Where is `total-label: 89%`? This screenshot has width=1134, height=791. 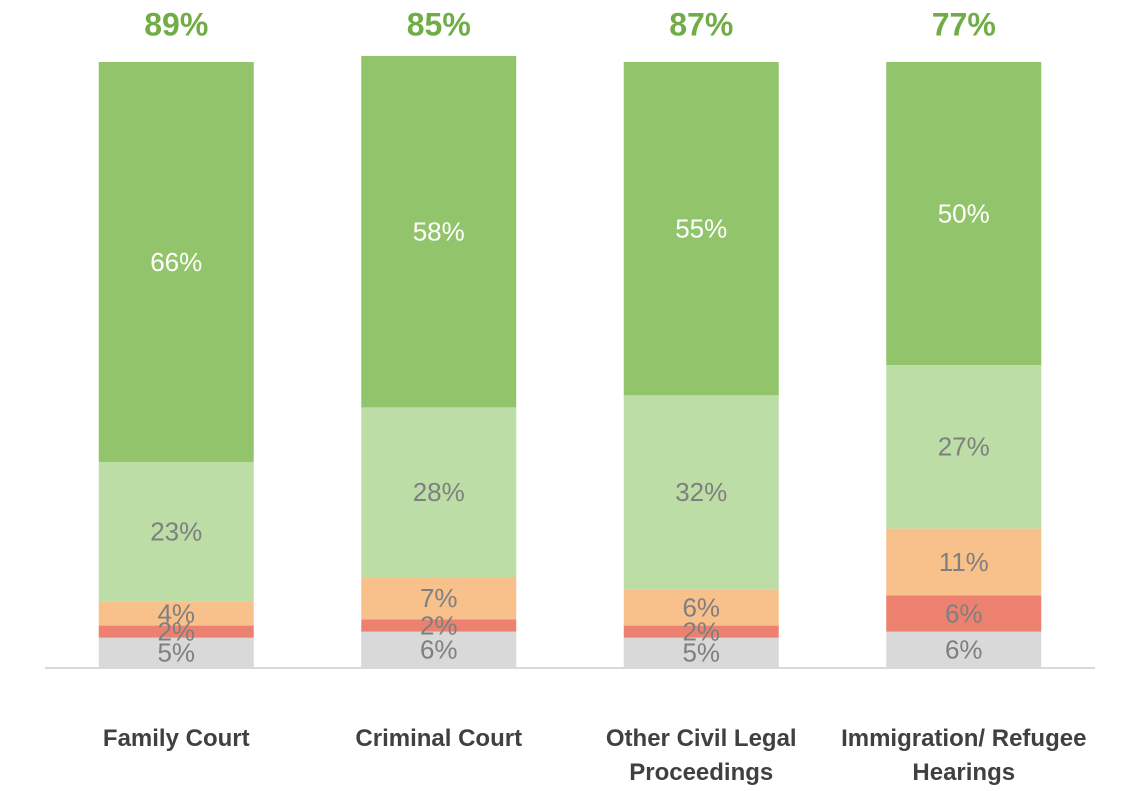
total-label: 89% is located at coordinates (176, 24).